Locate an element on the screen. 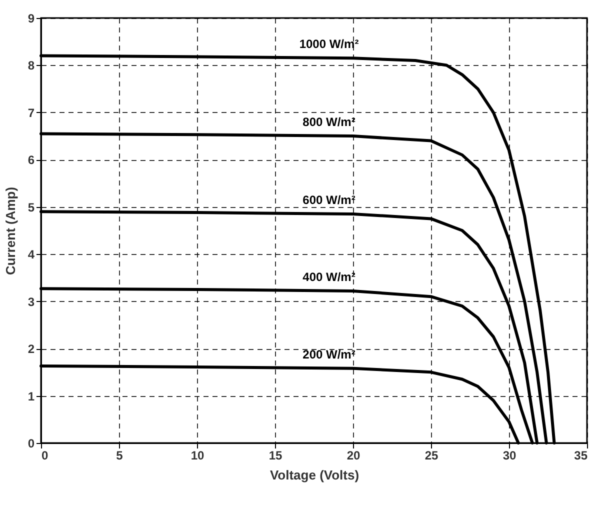  series-label: 600 W/m² is located at coordinates (329, 199).